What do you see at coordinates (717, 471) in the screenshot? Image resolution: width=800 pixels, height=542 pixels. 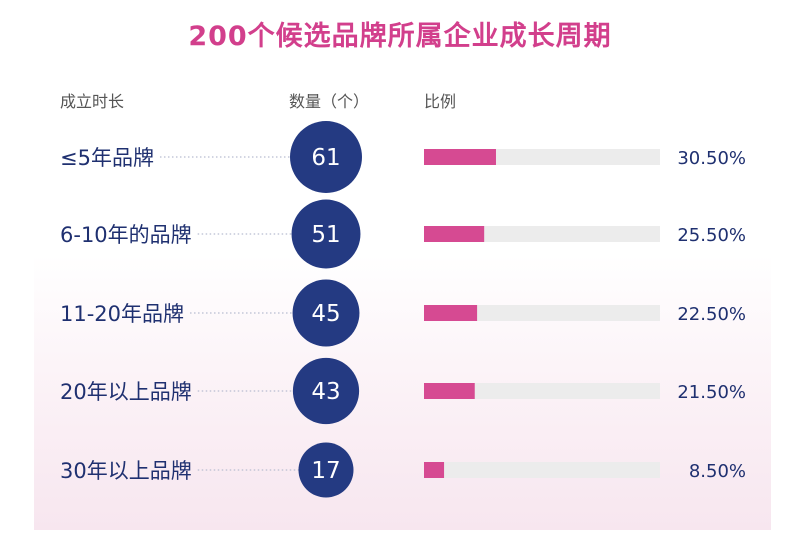 I see `percent-label: 8.50%` at bounding box center [717, 471].